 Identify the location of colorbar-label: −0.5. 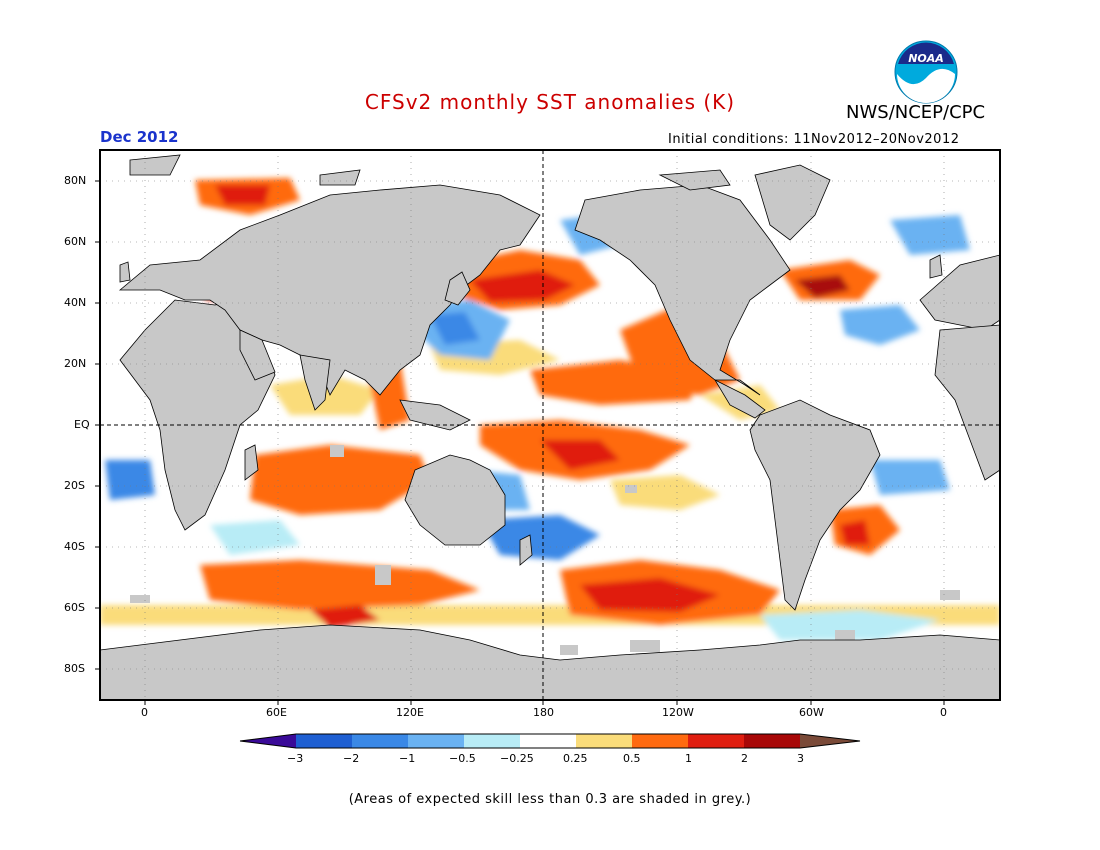
(462, 758).